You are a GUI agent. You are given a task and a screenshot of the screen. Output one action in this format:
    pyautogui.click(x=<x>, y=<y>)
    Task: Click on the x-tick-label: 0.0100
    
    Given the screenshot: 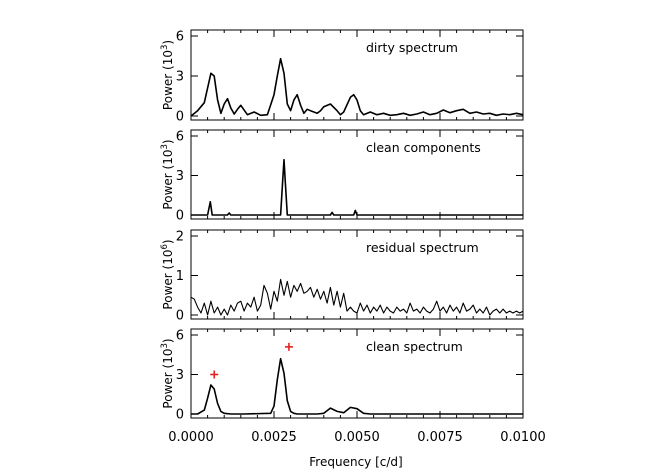 What is the action you would take?
    pyautogui.click(x=523, y=437)
    